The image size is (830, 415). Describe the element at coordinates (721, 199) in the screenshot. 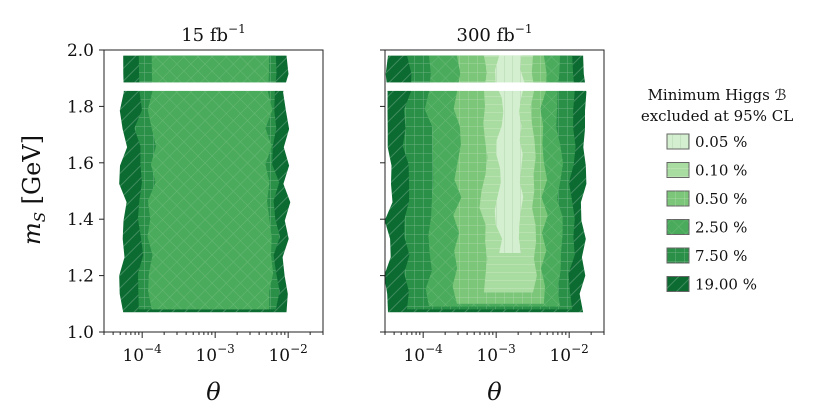

I see `legend-label: 0.50 %` at that location.